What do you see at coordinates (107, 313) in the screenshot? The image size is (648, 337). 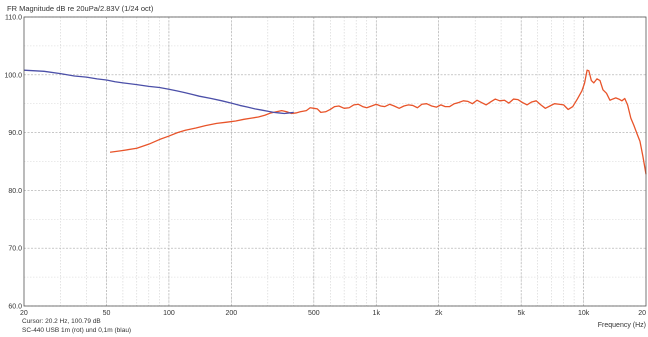 I see `x-tick-label: 50` at bounding box center [107, 313].